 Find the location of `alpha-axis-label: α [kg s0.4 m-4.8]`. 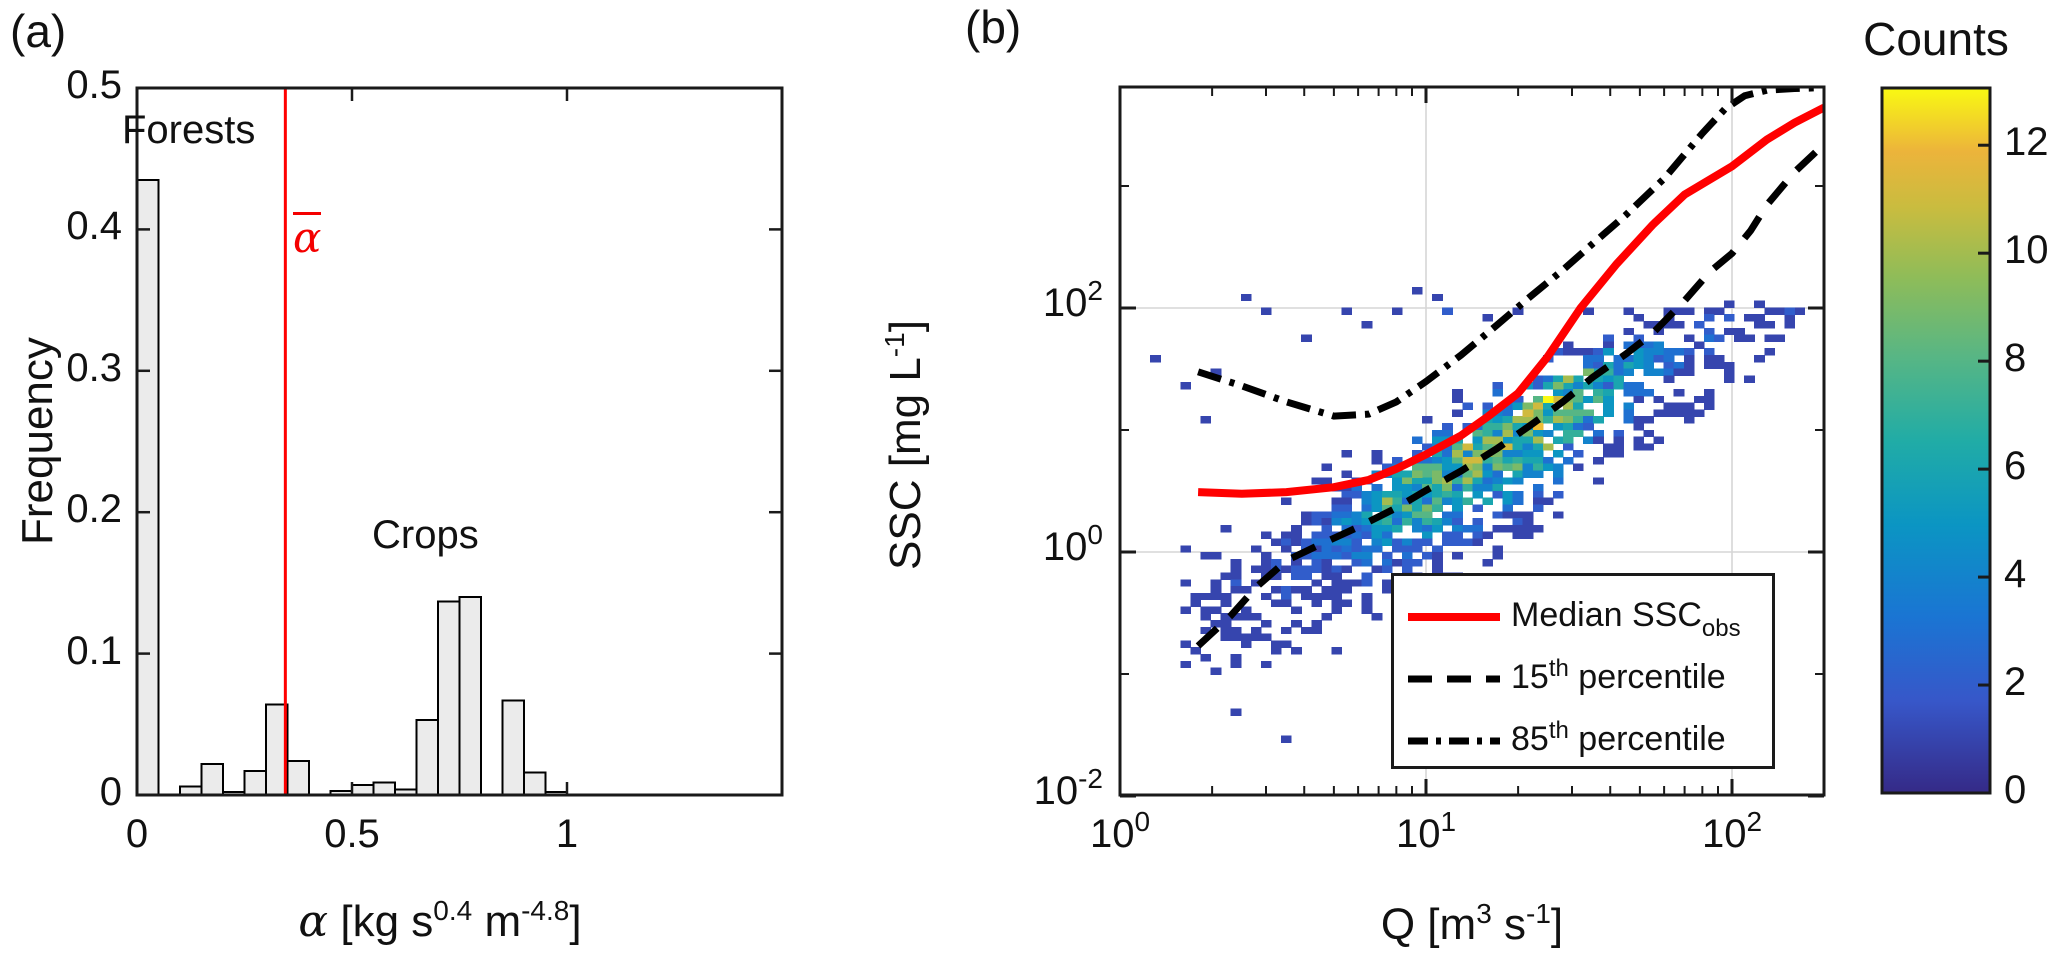

alpha-axis-label: α [kg s0.4 m-4.8] is located at coordinates (440, 921).